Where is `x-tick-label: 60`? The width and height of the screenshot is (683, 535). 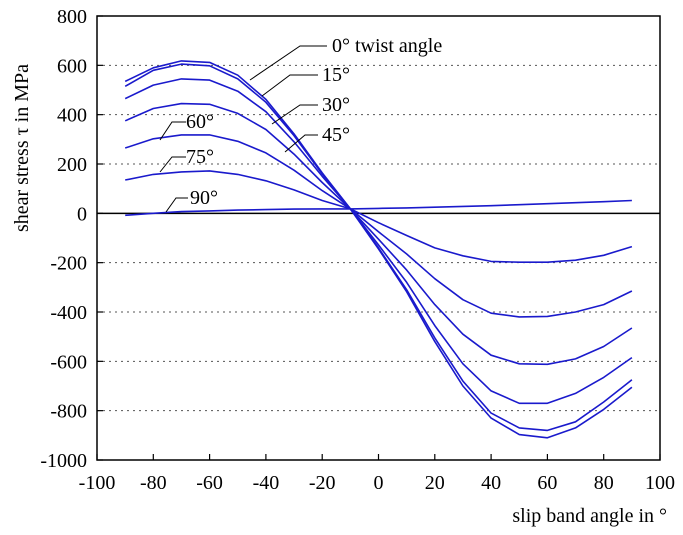
x-tick-label: 60 is located at coordinates (547, 483).